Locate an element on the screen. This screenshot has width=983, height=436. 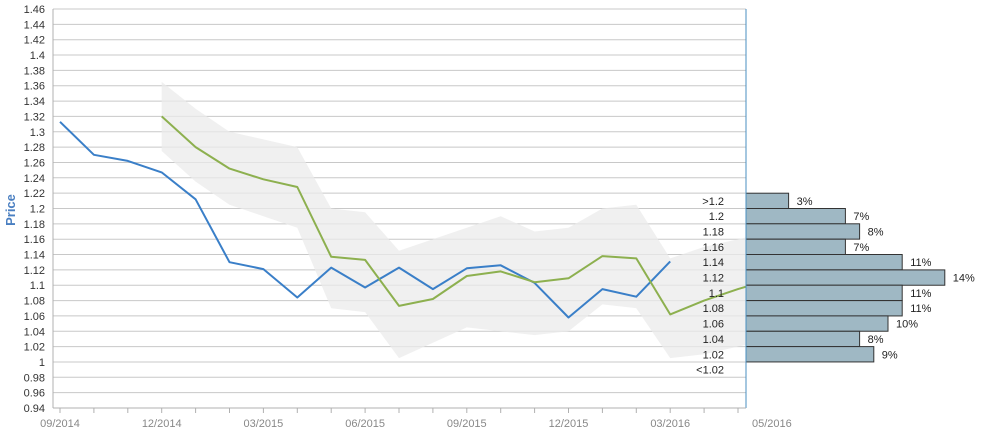
histogram-bin-label: 1.2 is located at coordinates (716, 217).